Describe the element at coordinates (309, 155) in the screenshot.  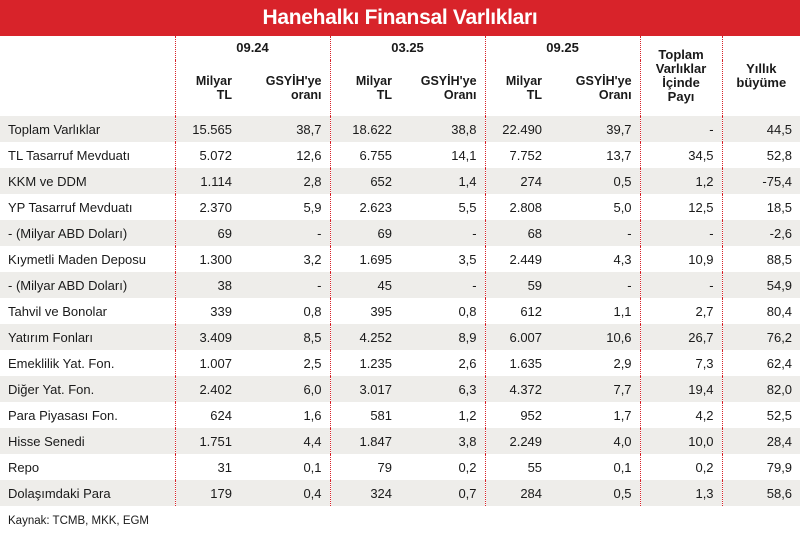
I see `table-cell: 12,6` at that location.